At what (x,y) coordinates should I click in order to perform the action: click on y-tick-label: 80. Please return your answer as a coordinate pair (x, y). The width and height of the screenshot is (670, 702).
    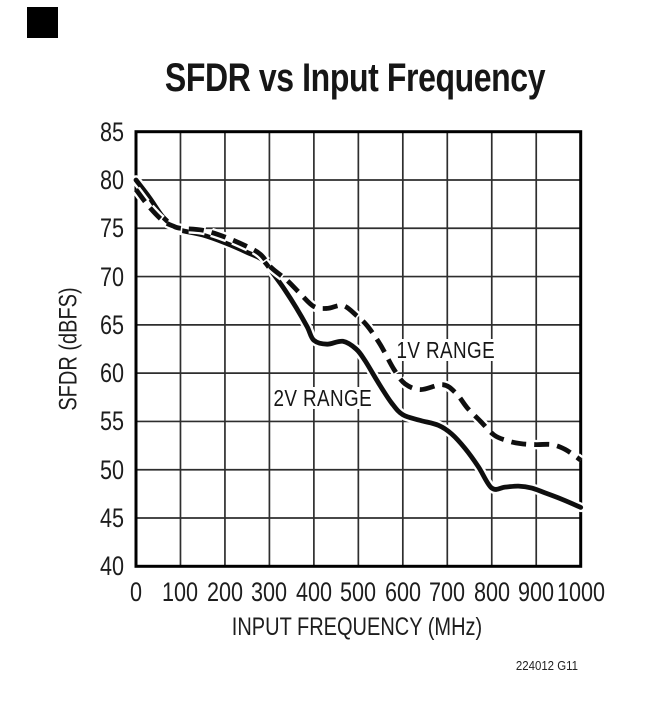
    Looking at the image, I should click on (111, 179).